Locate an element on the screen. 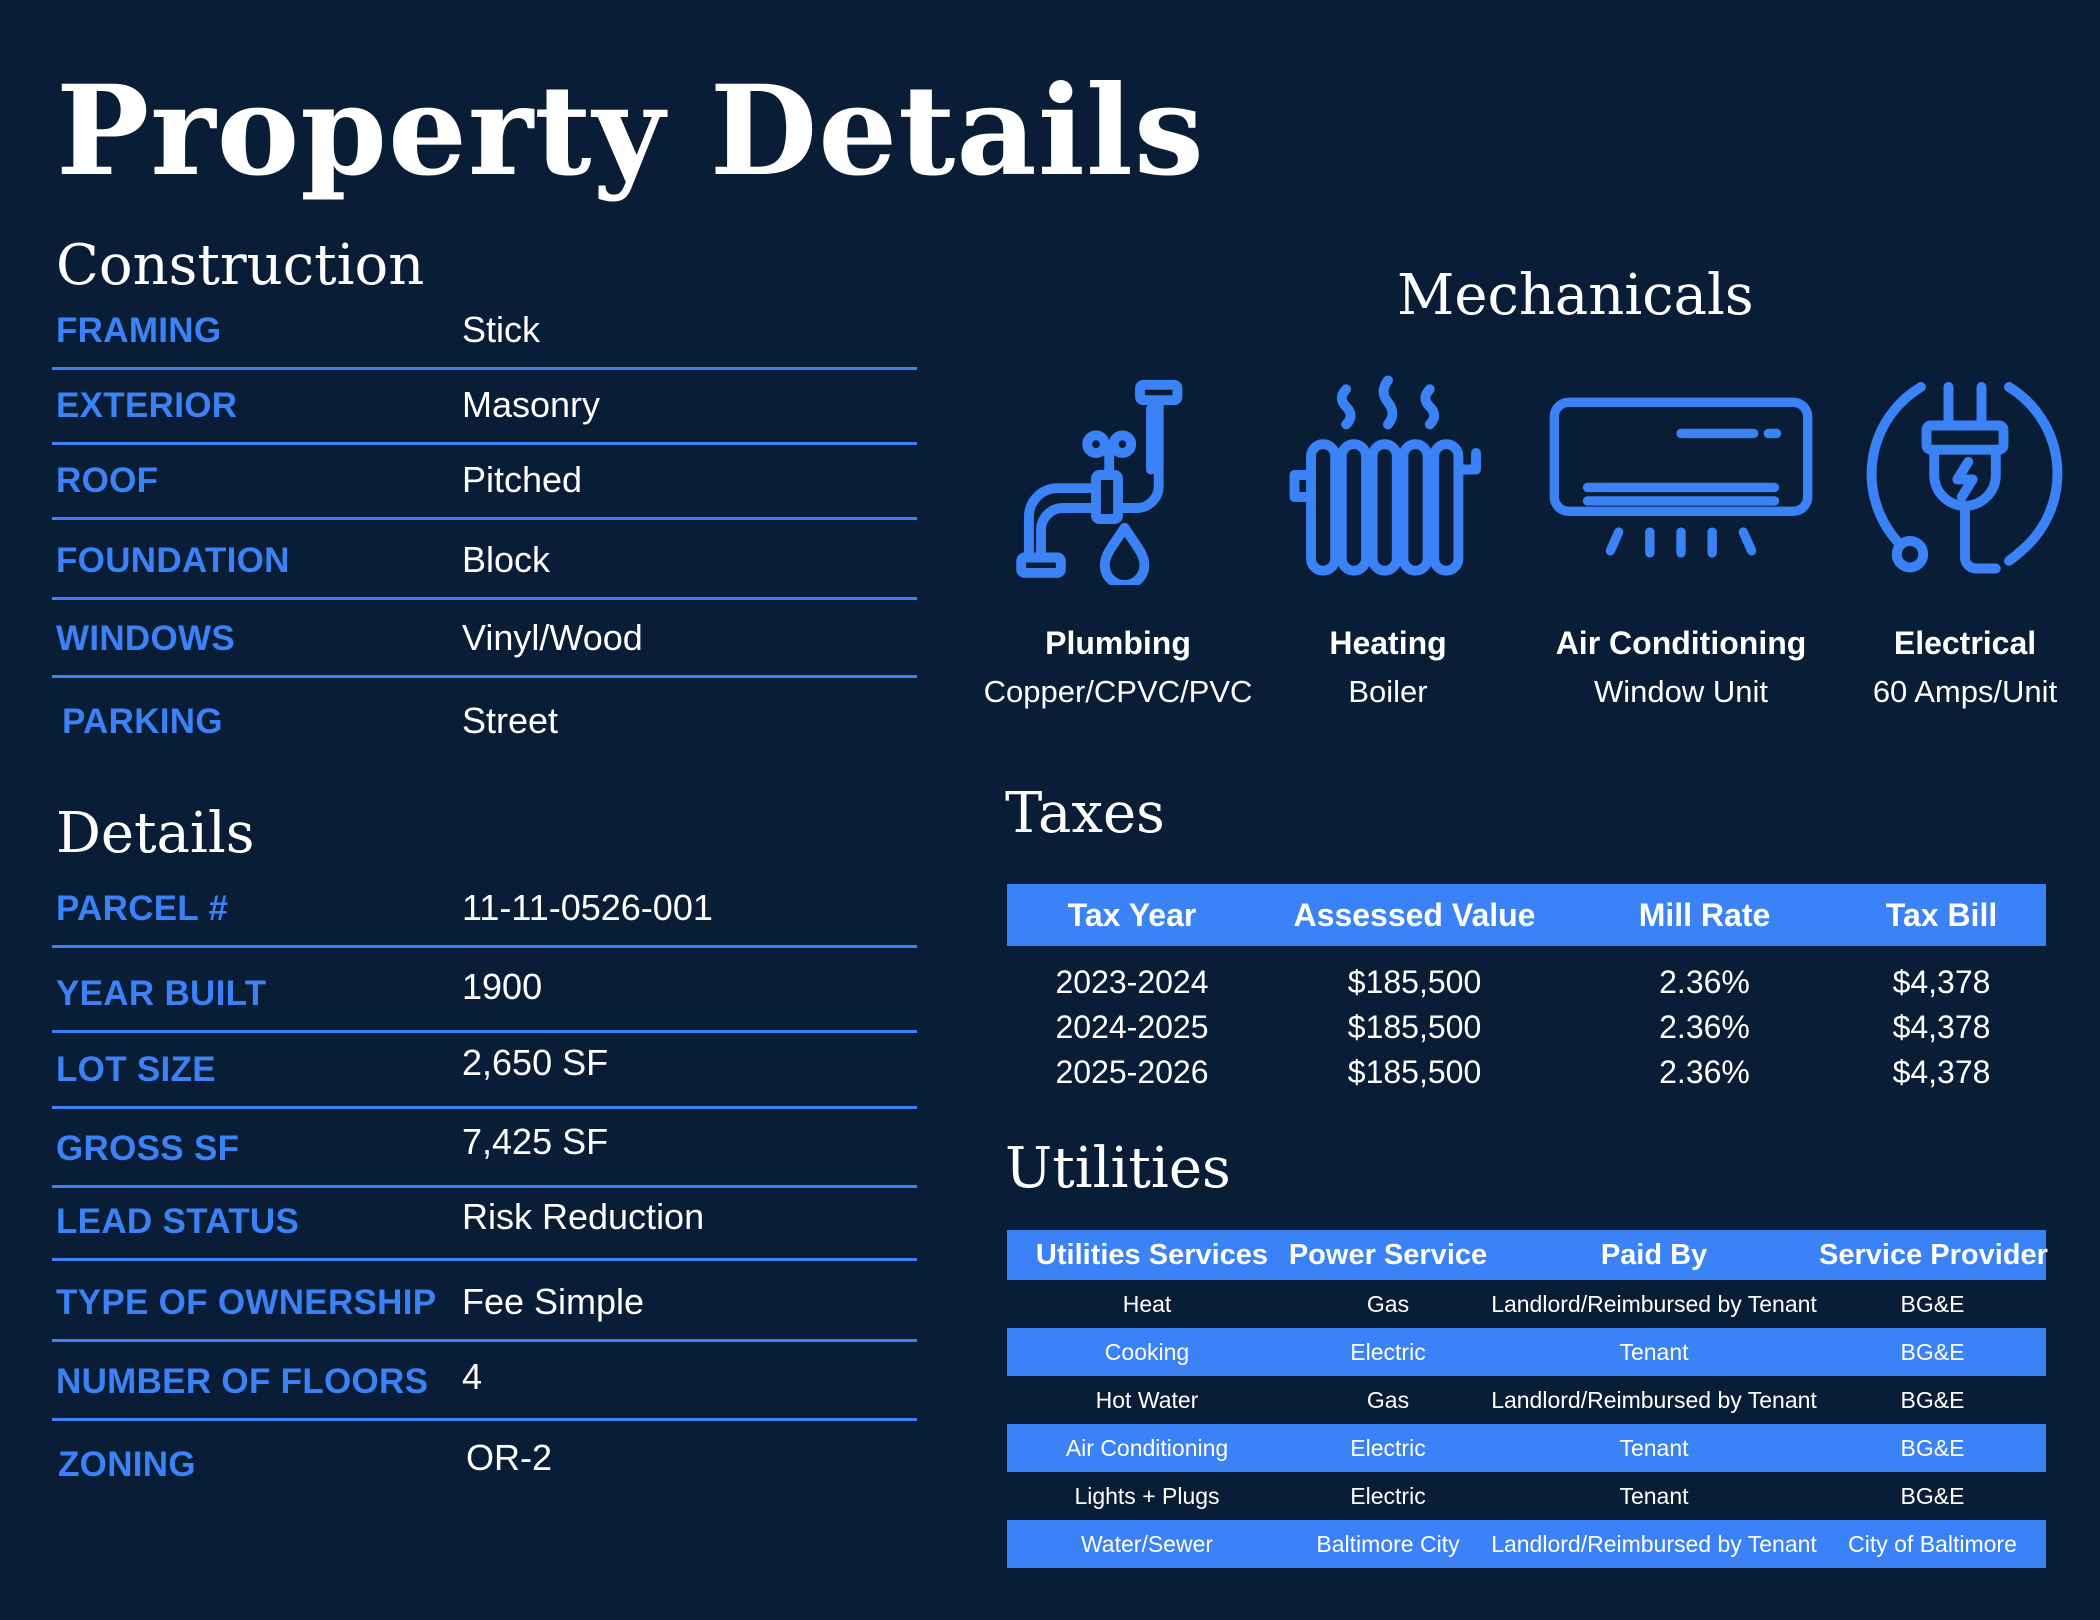 This screenshot has width=2100, height=1620. service-provider: City of Baltimore is located at coordinates (1932, 1543).